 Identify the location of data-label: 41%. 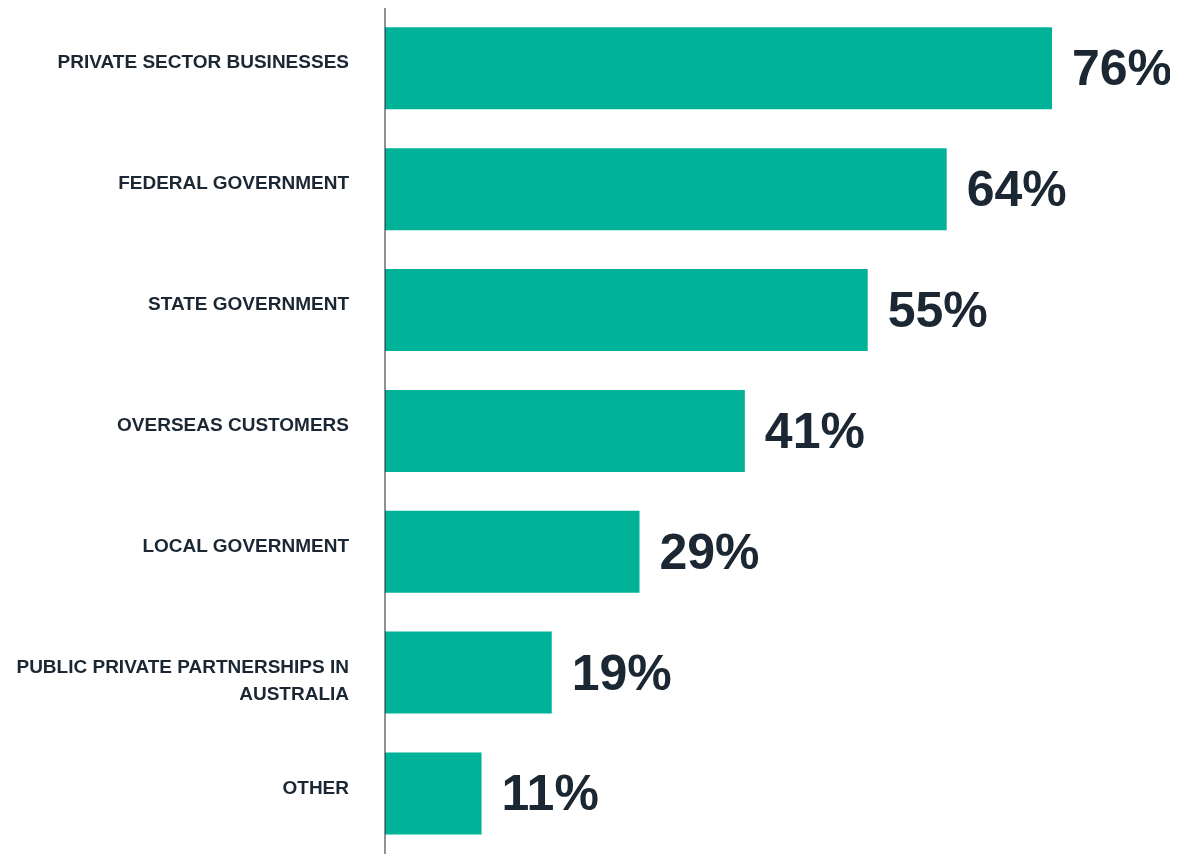
(814, 430).